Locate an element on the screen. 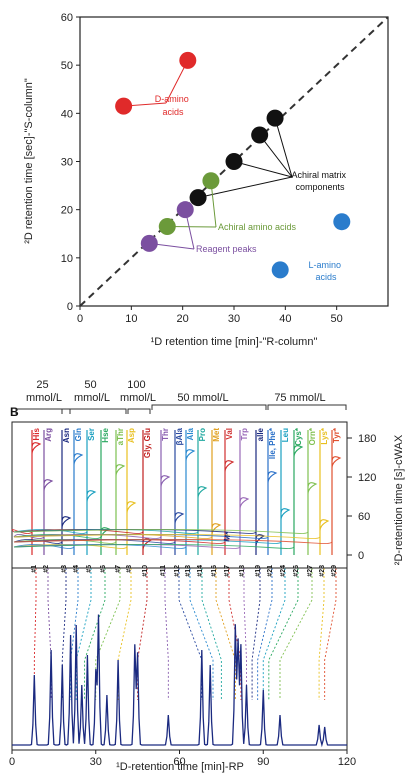 Image resolution: width=418 pixels, height=773 pixels. peak-number-7: #8 is located at coordinates (129, 569).